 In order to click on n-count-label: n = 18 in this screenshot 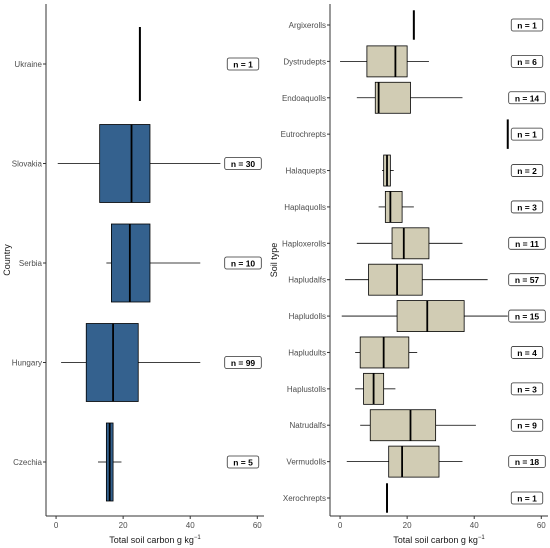, I will do `click(527, 462)`.